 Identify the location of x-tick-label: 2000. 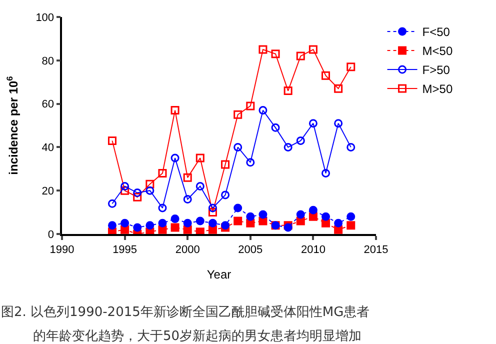
(187, 250).